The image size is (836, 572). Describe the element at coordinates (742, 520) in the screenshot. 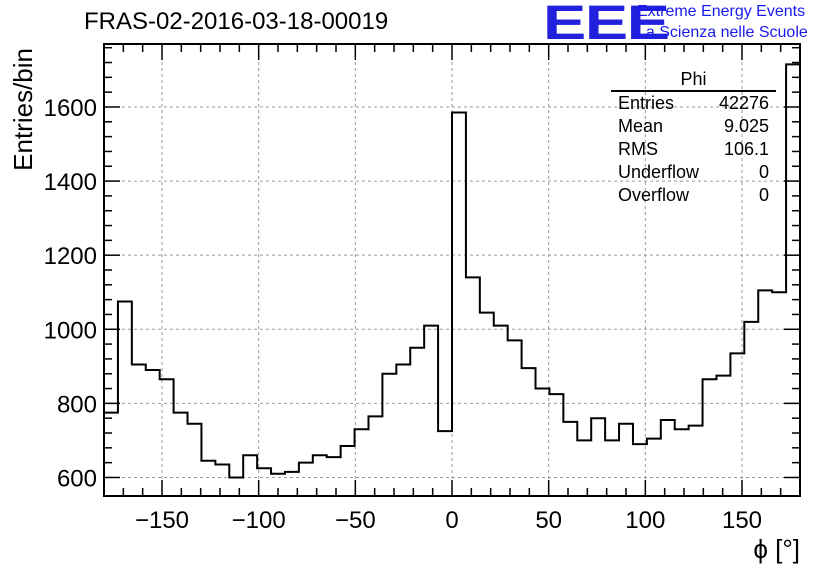

I see `x-tick-label: 150` at that location.